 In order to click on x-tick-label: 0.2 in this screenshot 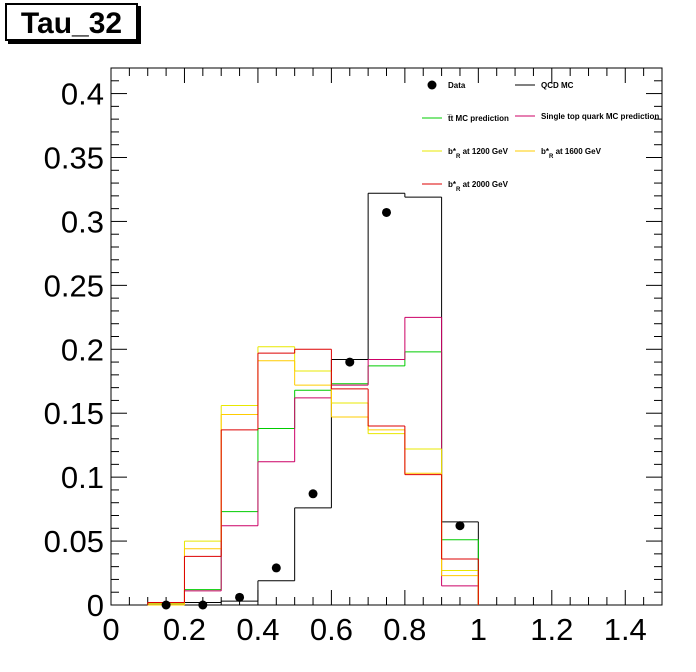, I will do `click(184, 629)`.